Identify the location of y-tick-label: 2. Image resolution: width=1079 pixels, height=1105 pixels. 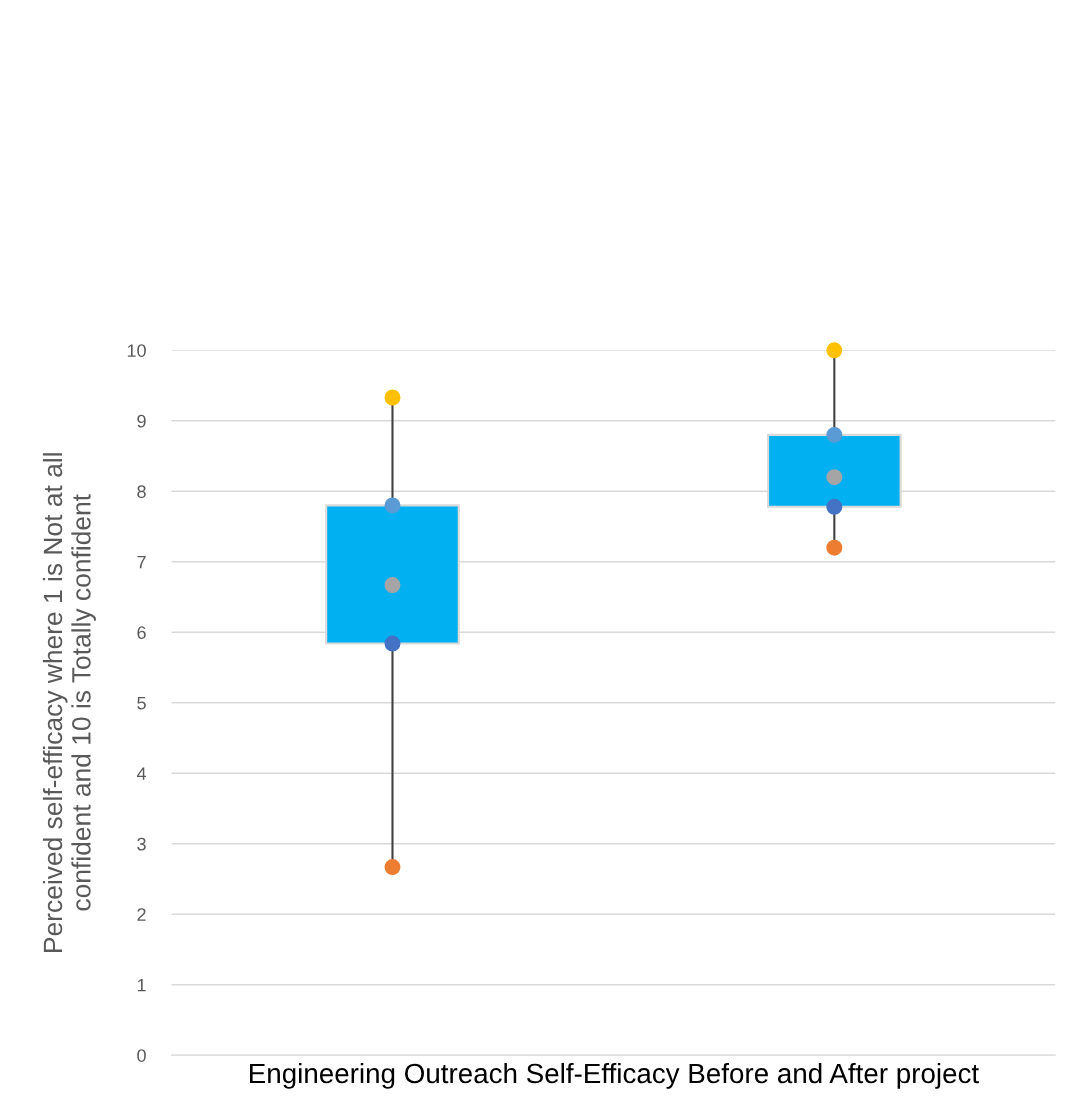
(141, 914).